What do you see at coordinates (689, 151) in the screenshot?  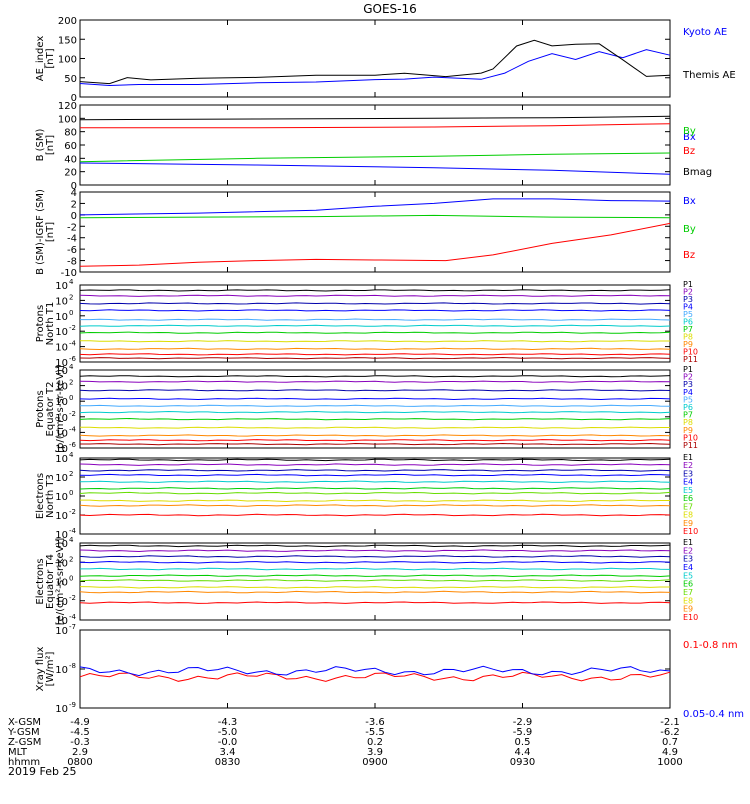 I see `legend-label: Bz` at bounding box center [689, 151].